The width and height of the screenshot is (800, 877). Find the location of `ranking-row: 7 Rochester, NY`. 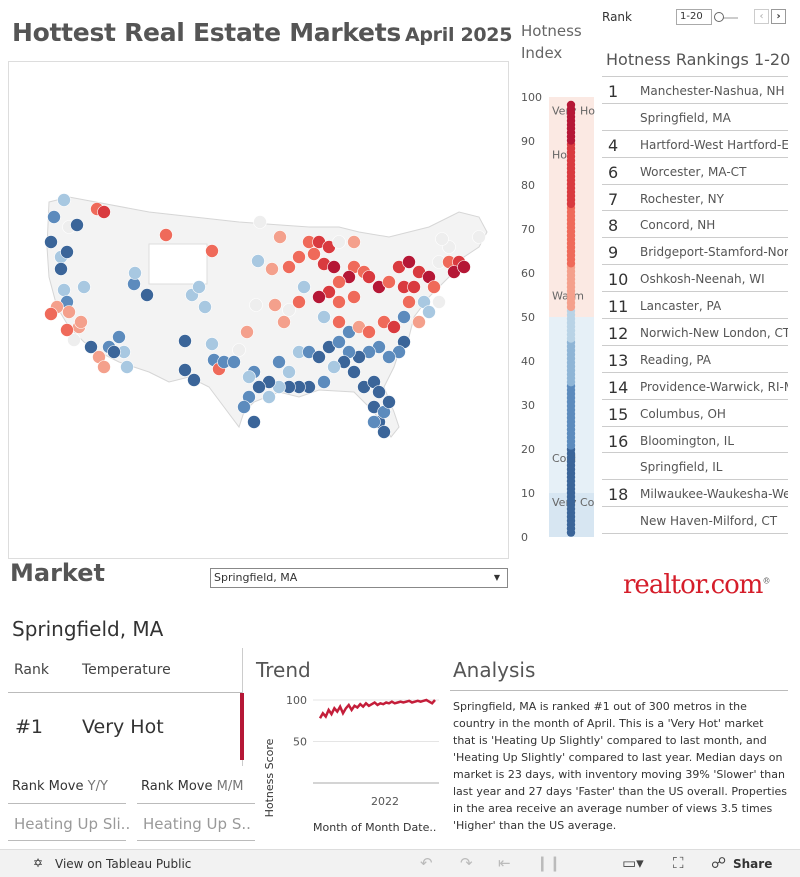

ranking-row: 7 Rochester, NY is located at coordinates (695, 198).